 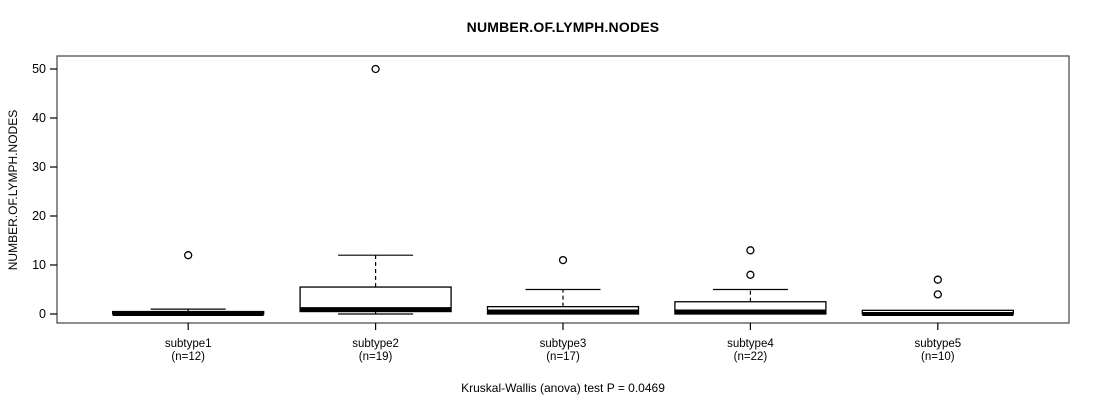 I want to click on y-tick-label: 30, so click(x=39, y=167).